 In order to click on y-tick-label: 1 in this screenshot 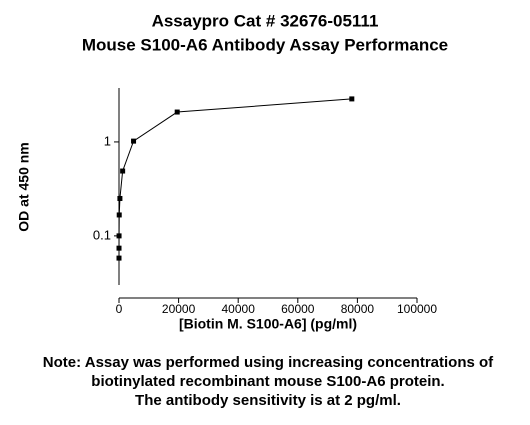, I will do `click(107, 140)`.